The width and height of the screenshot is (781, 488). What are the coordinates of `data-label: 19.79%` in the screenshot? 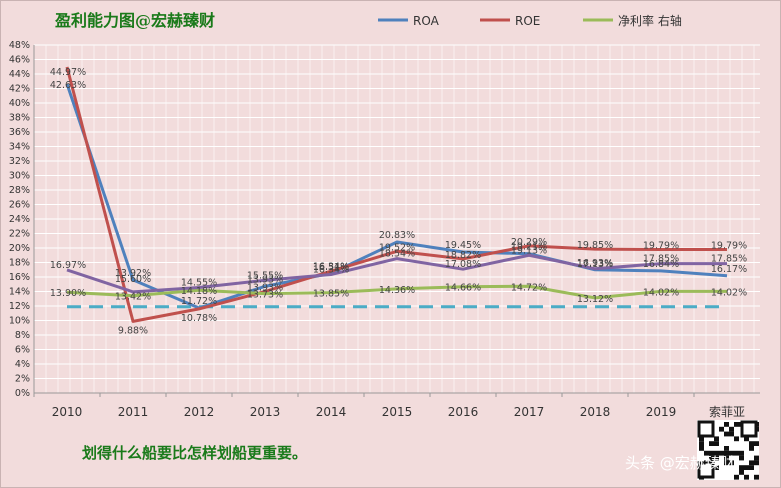 It's located at (661, 246).